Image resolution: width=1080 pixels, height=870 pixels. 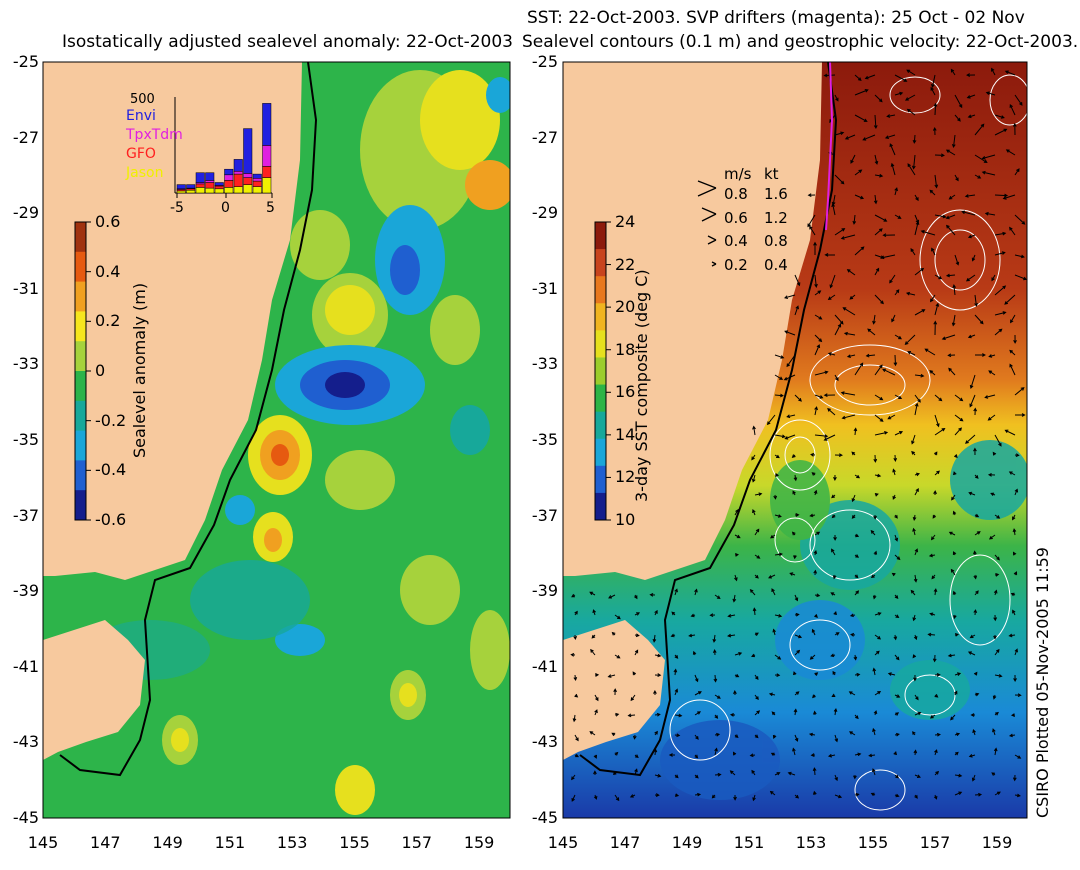 What do you see at coordinates (111, 420) in the screenshot?
I see `left-colorbar-tick: -0.2` at bounding box center [111, 420].